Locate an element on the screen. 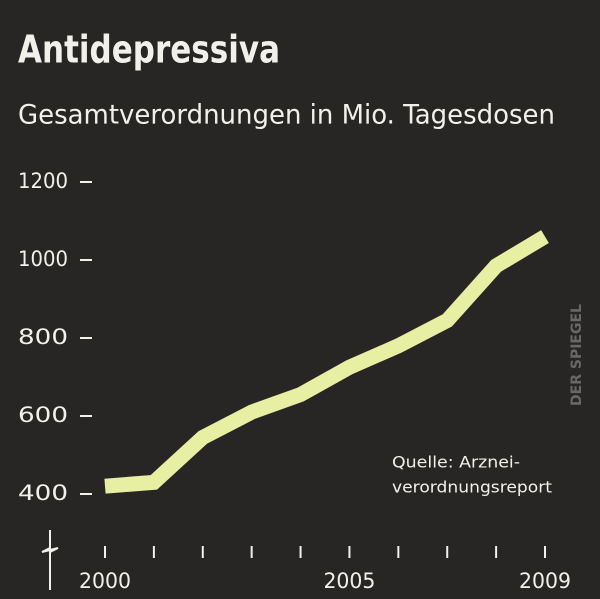 The image size is (600, 599). y-tick-label: 400 is located at coordinates (43, 493).